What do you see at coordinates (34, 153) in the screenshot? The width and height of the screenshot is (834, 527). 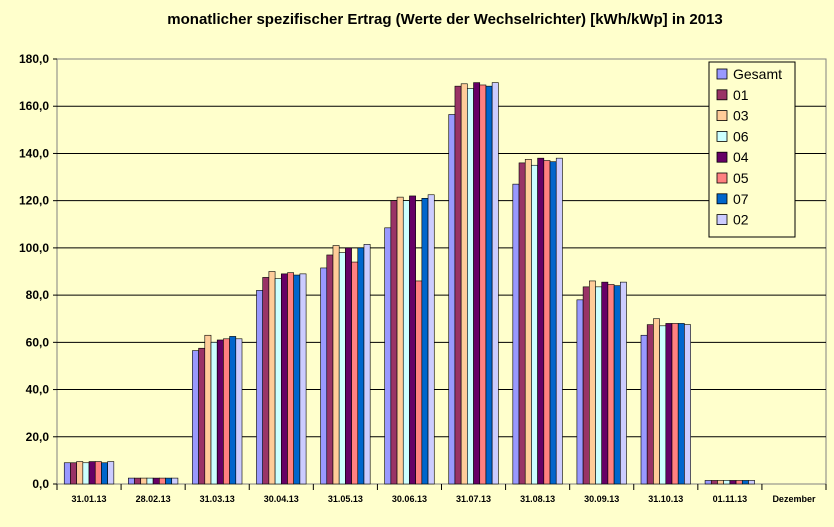 I see `y-tick-label: 140,0` at bounding box center [34, 153].